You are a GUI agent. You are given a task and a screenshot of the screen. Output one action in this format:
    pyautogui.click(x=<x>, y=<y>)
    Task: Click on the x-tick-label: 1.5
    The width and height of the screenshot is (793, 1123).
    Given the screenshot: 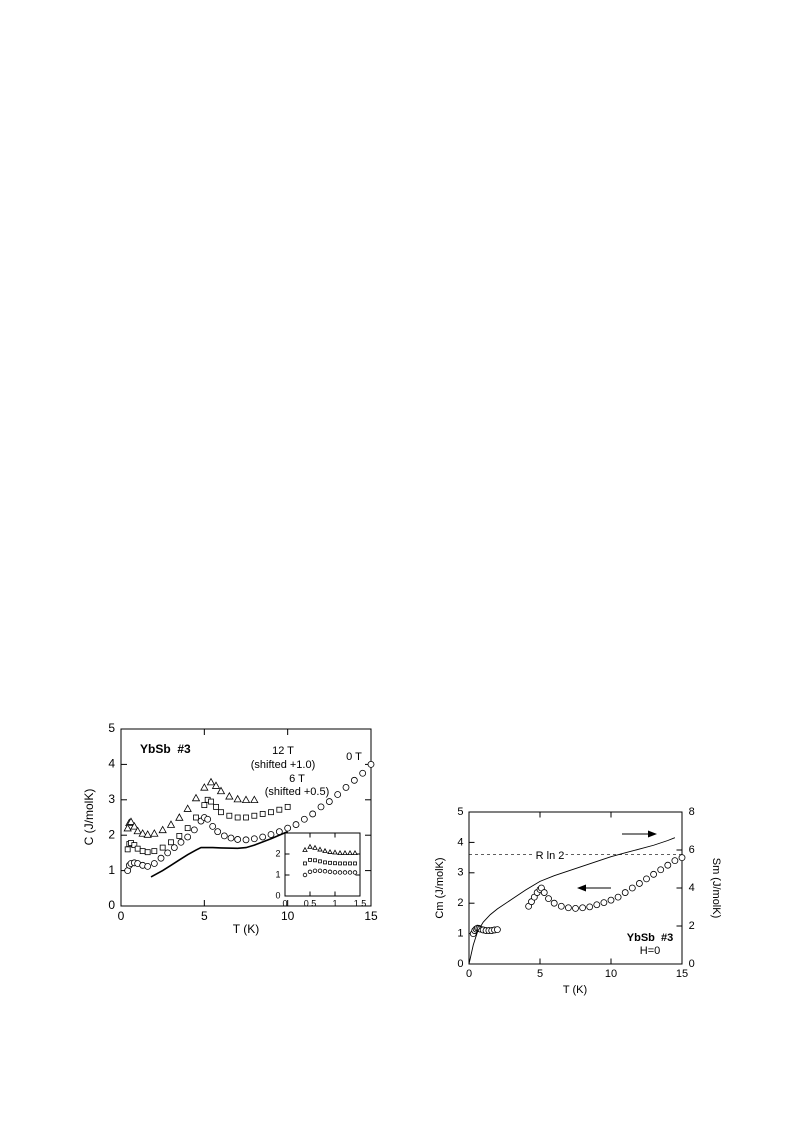 What is the action you would take?
    pyautogui.click(x=360, y=903)
    